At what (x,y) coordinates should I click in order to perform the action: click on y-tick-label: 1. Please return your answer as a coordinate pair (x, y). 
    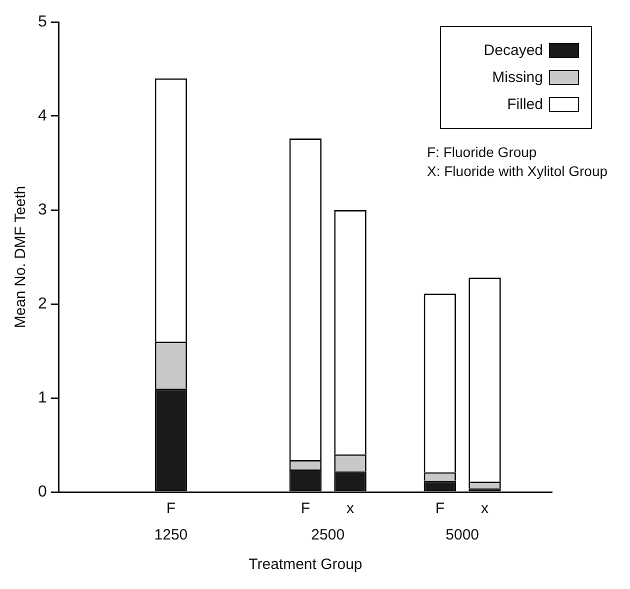
    Looking at the image, I should click on (42, 397).